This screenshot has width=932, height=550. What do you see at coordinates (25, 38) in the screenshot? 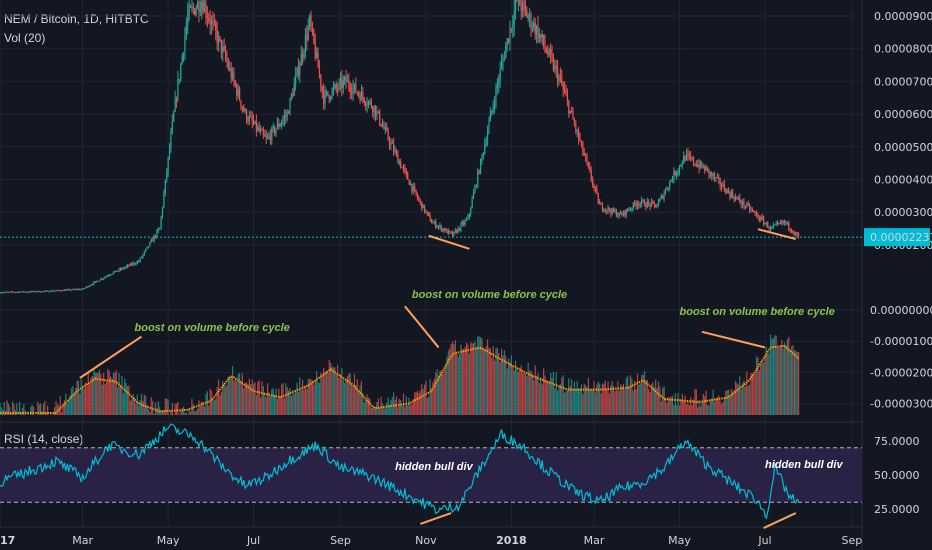
I see `volume-legend: Vol (20)` at bounding box center [25, 38].